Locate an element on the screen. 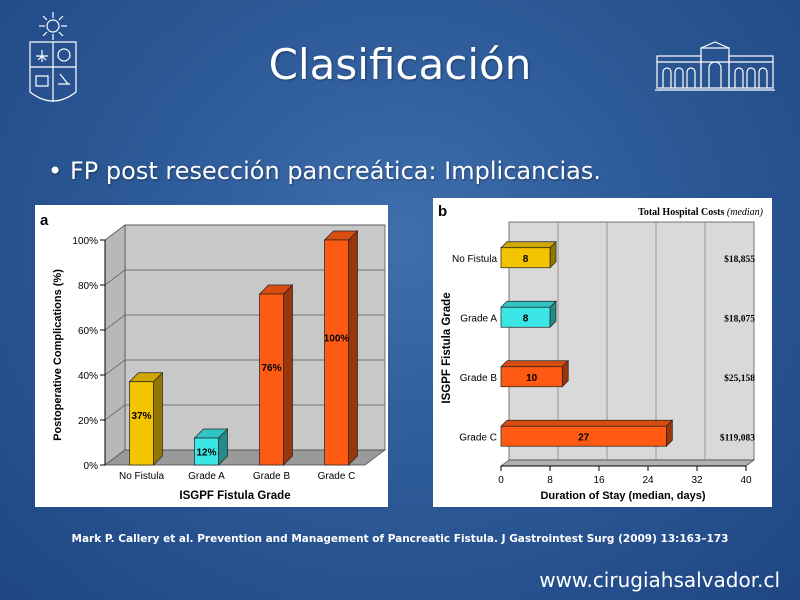  chart-b-costs-header: Total Hospital Costs (median) is located at coordinates (701, 212).